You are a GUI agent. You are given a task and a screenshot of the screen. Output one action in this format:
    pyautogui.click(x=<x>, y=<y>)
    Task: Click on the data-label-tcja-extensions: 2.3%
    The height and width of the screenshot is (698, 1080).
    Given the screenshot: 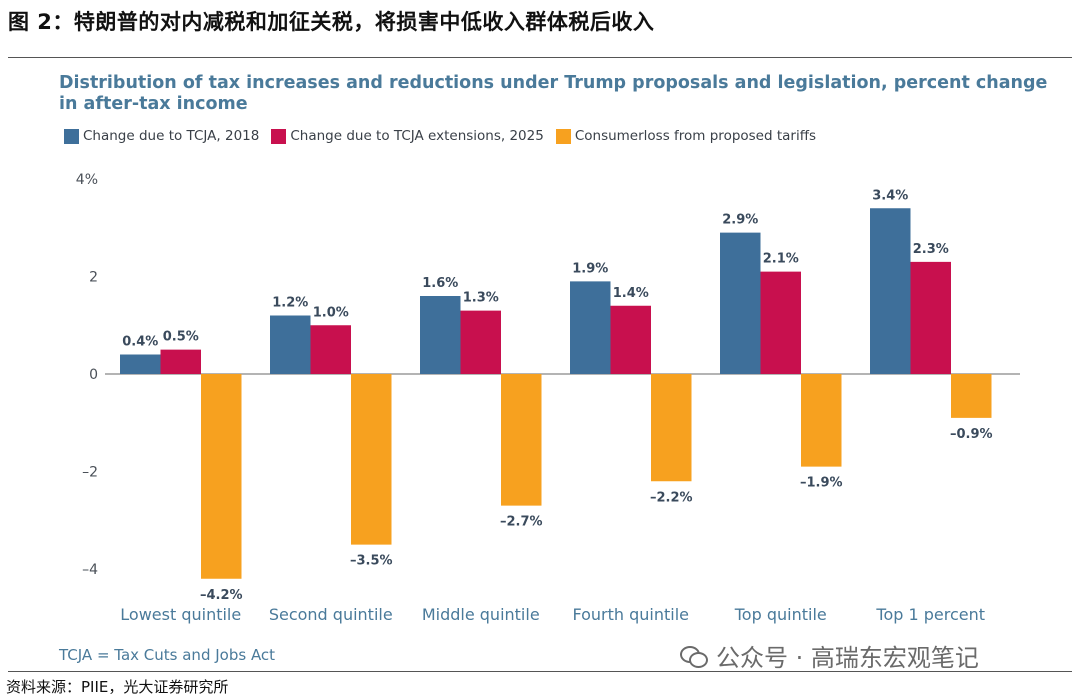 What is the action you would take?
    pyautogui.click(x=931, y=249)
    